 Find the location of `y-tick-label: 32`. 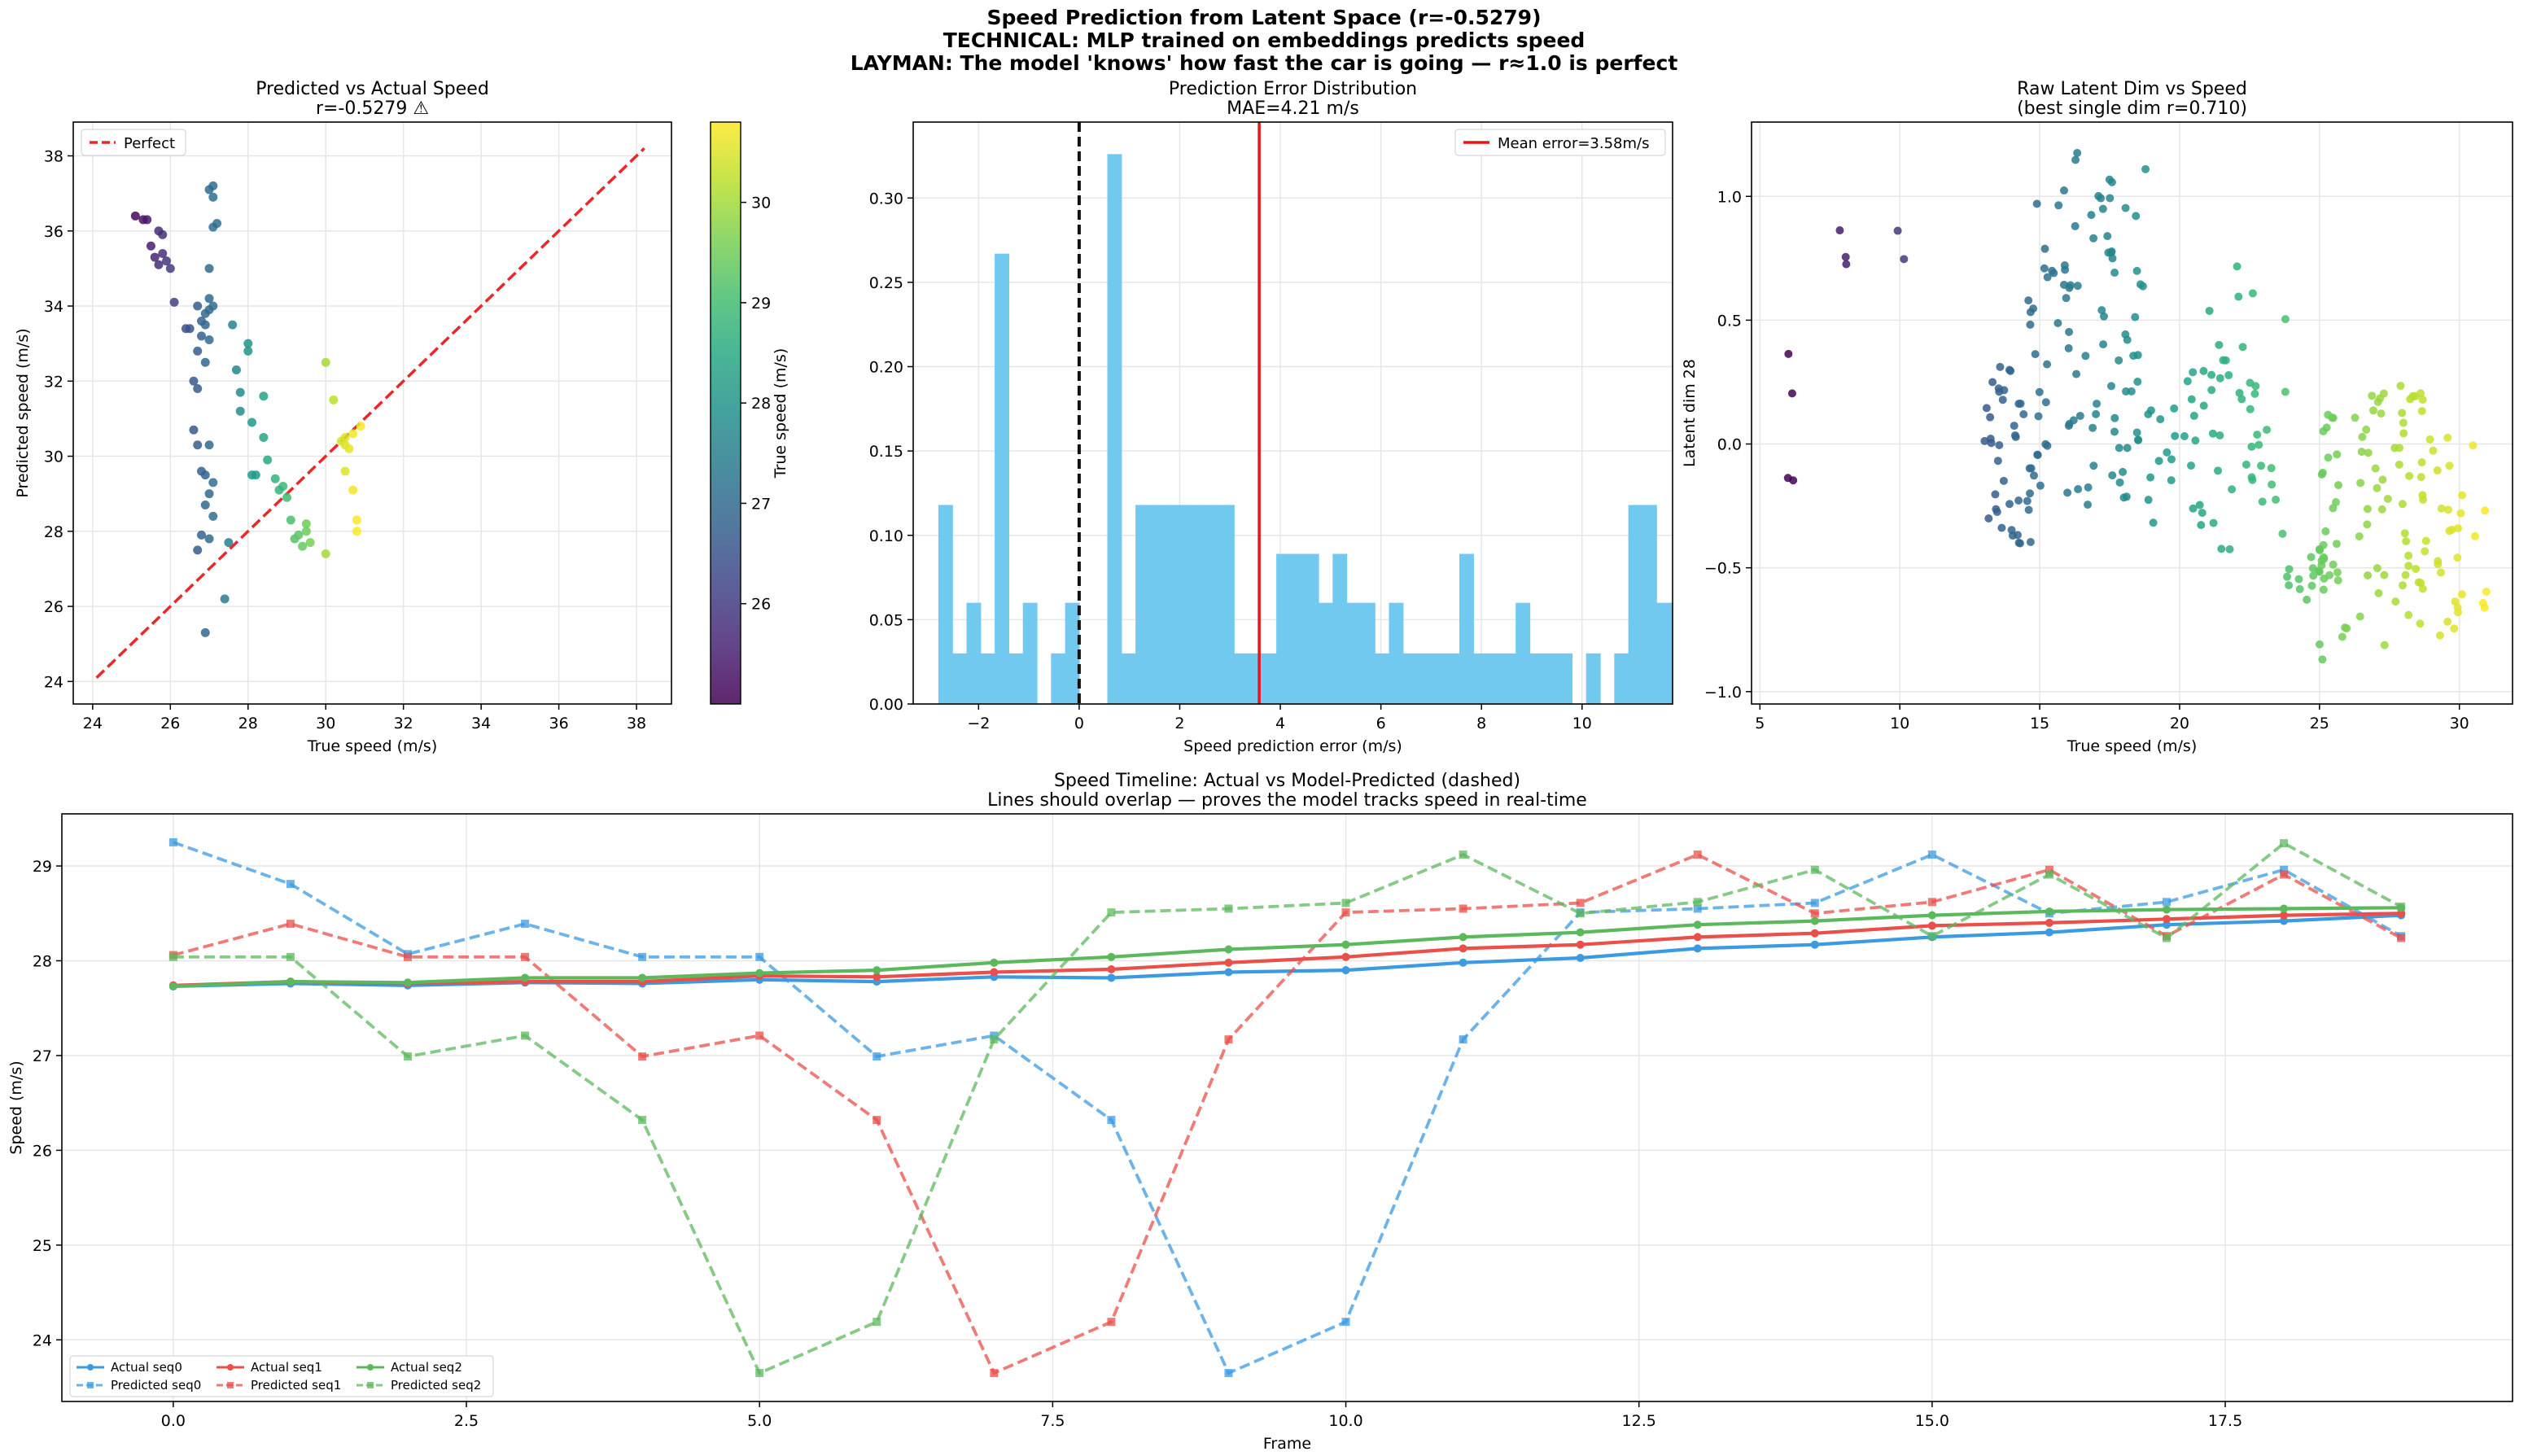

y-tick-label: 32 is located at coordinates (53, 382).